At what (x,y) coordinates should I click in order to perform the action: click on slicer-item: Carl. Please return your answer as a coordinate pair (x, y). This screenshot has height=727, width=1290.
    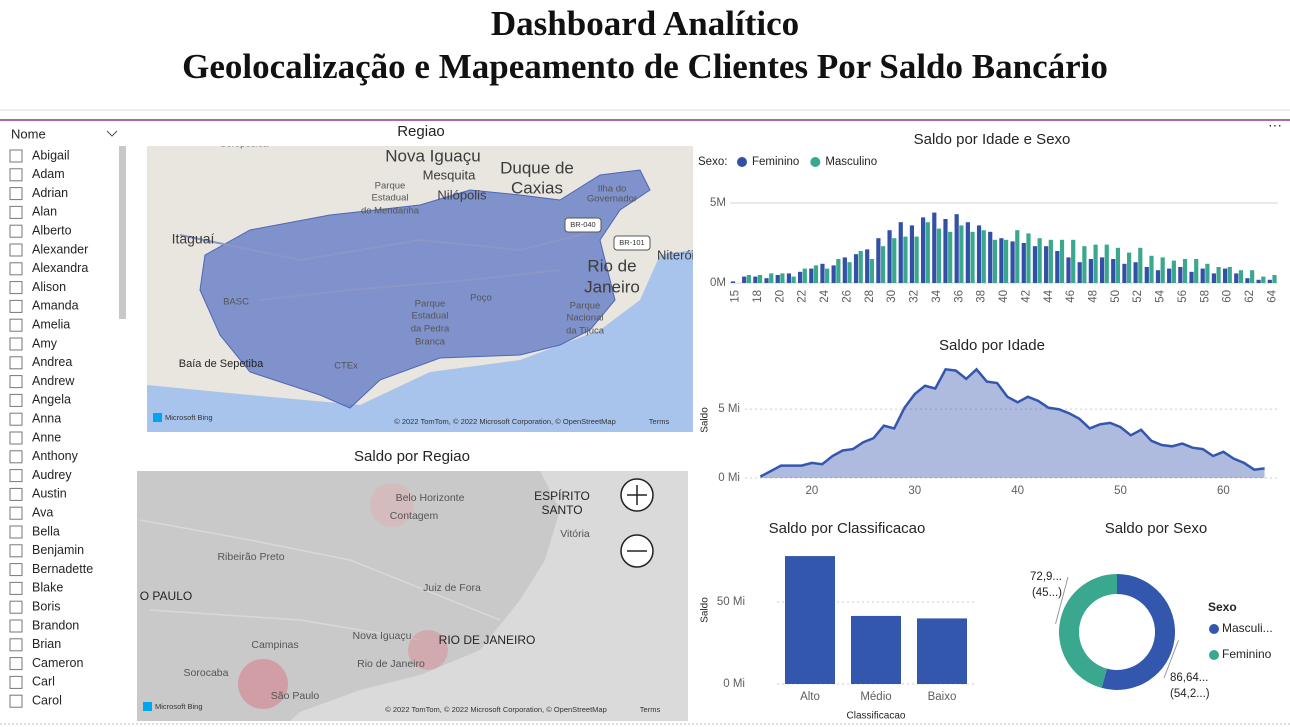
    Looking at the image, I should click on (43, 682).